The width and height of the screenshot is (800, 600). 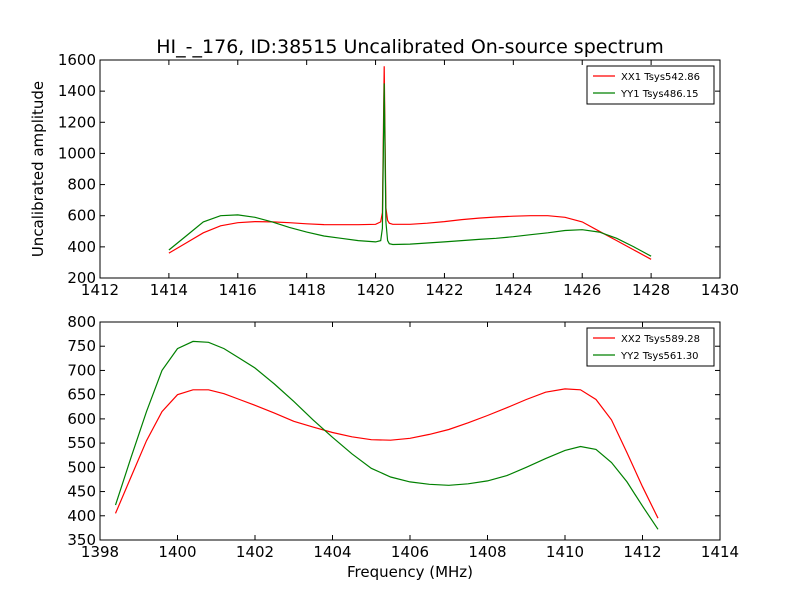 I want to click on top-legend-label-2: YY1 Tsys486.15, so click(x=659, y=94).